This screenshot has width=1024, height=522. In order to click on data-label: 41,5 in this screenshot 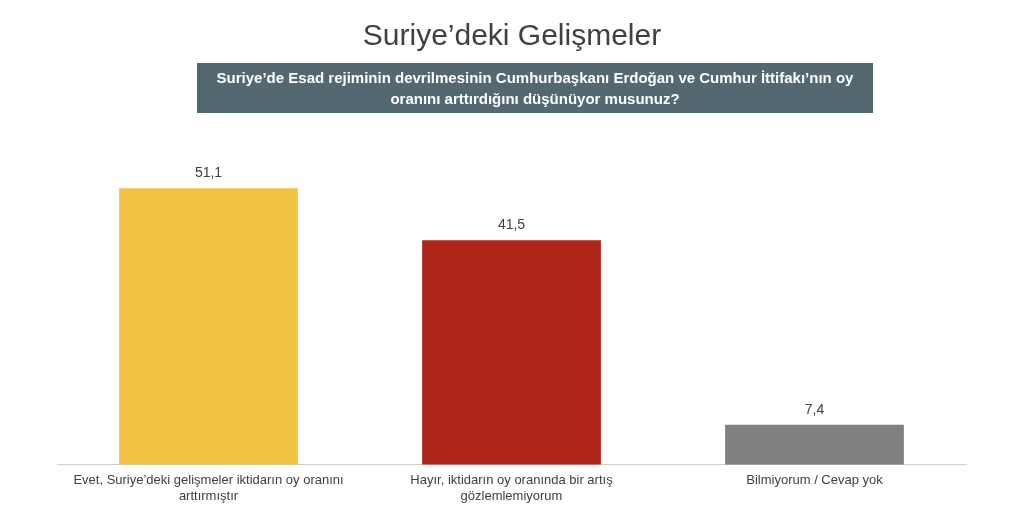, I will do `click(511, 224)`.